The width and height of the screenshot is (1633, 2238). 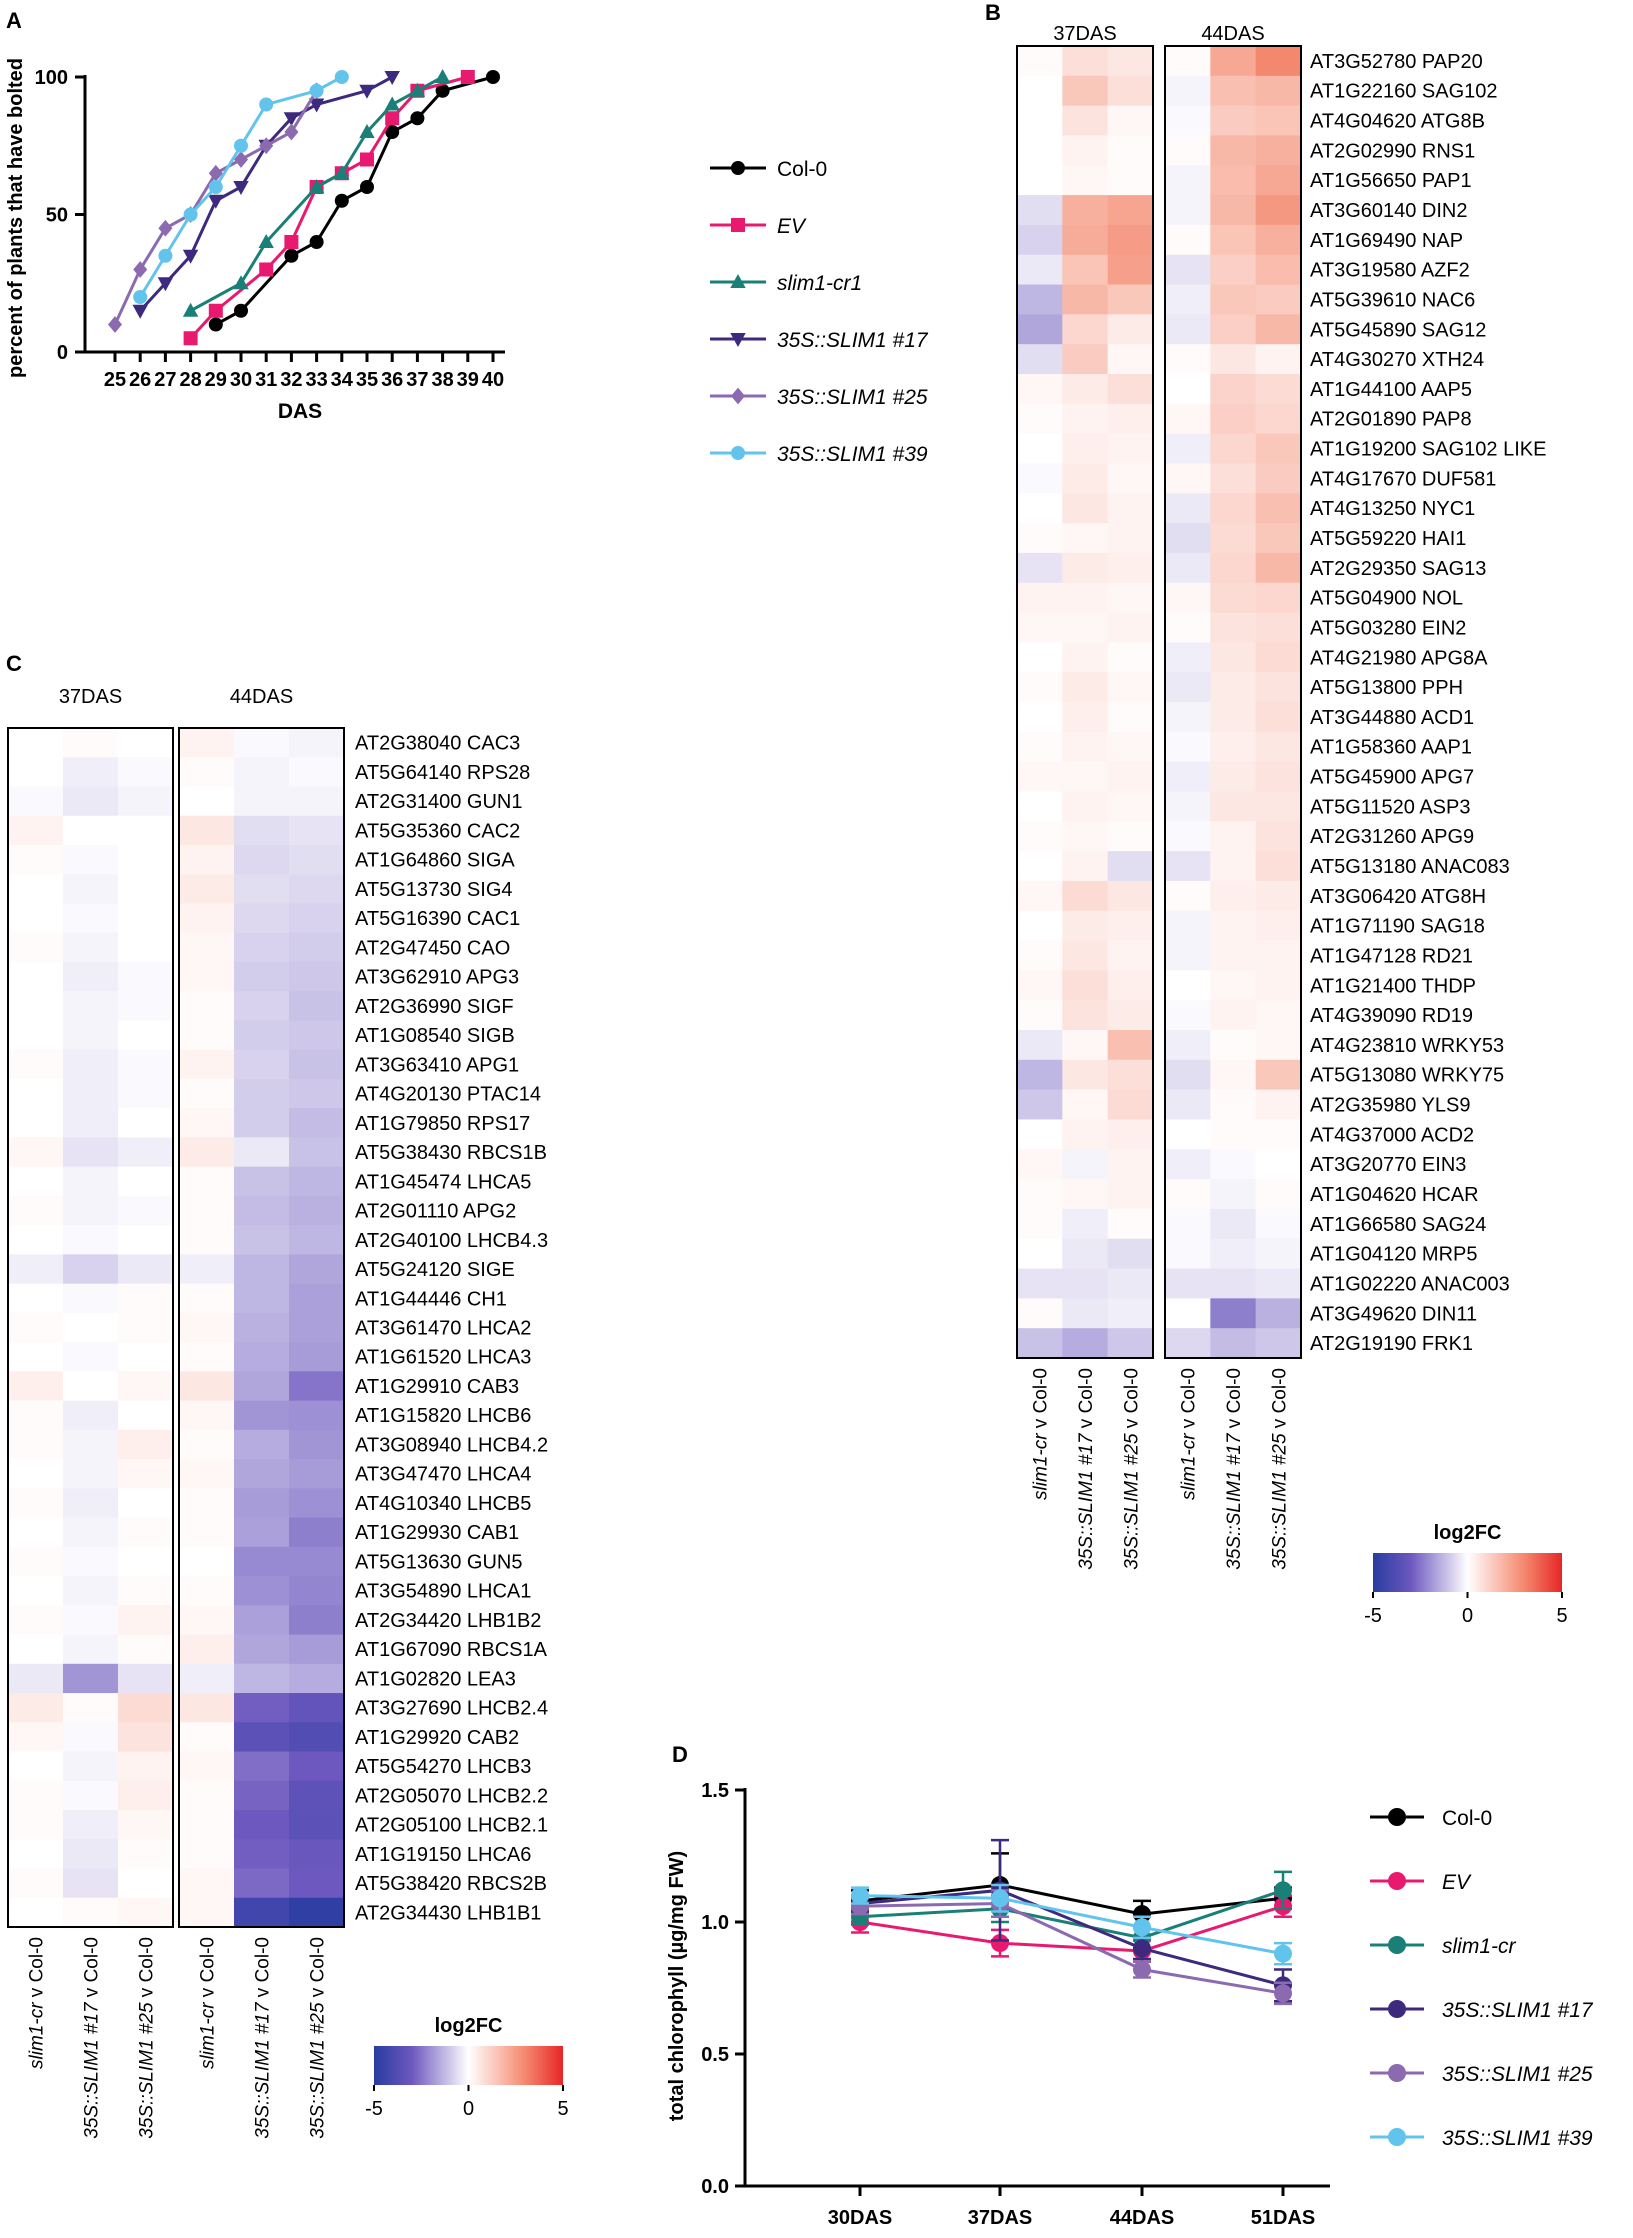 I want to click on row-label: AT3G49620 DIN11, so click(x=1393, y=1314).